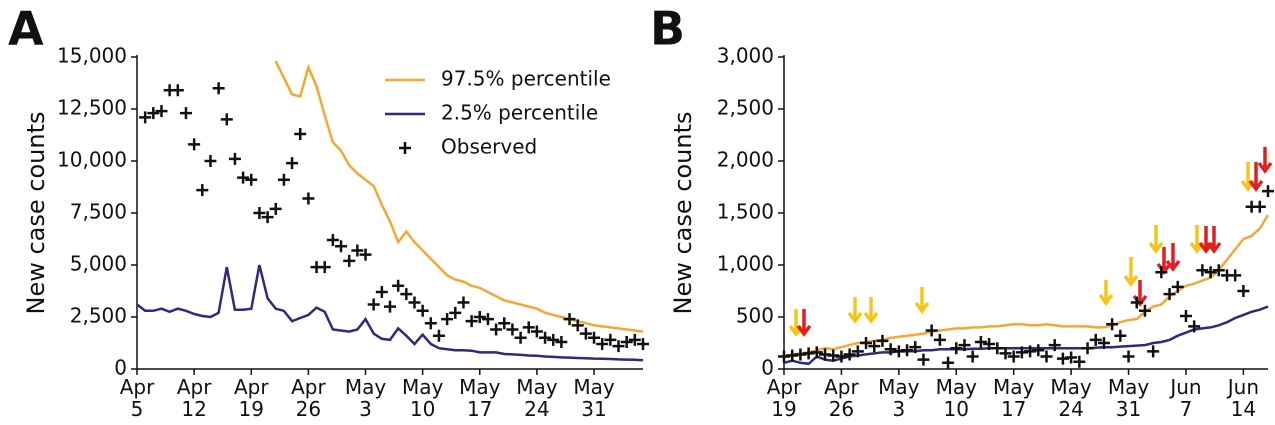 Image resolution: width=1275 pixels, height=425 pixels. What do you see at coordinates (365, 398) in the screenshot?
I see `x-tick-label: May 3` at bounding box center [365, 398].